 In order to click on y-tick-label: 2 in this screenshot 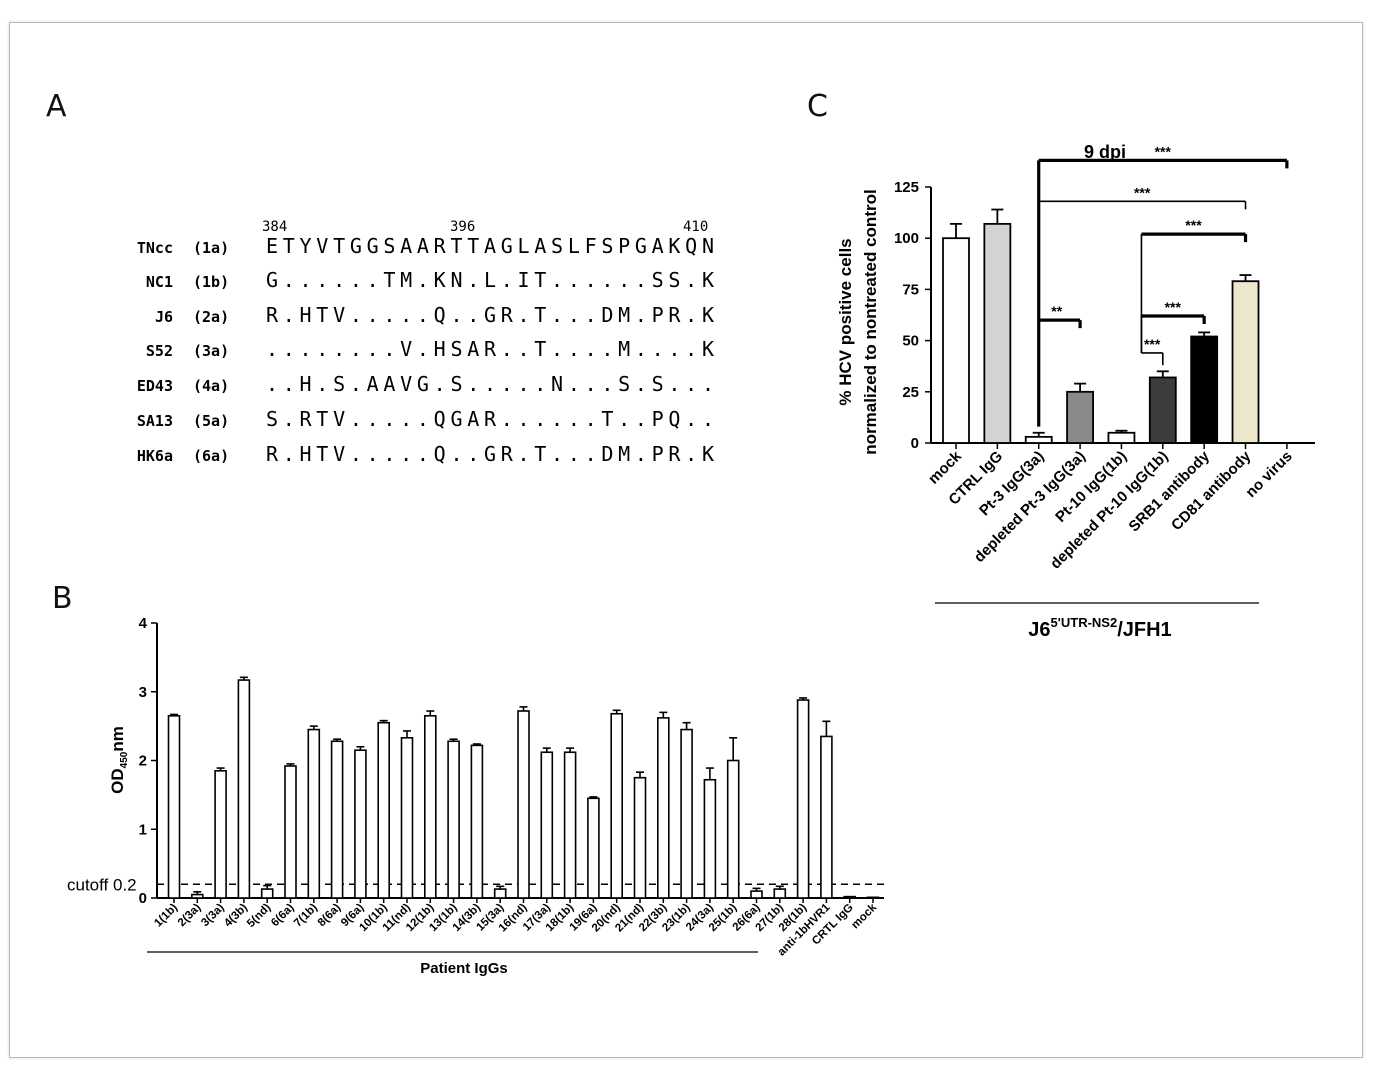, I will do `click(143, 761)`.